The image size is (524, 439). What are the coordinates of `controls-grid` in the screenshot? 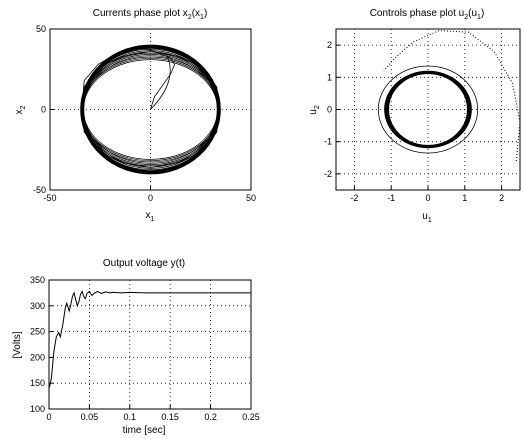 It's located at (428, 109).